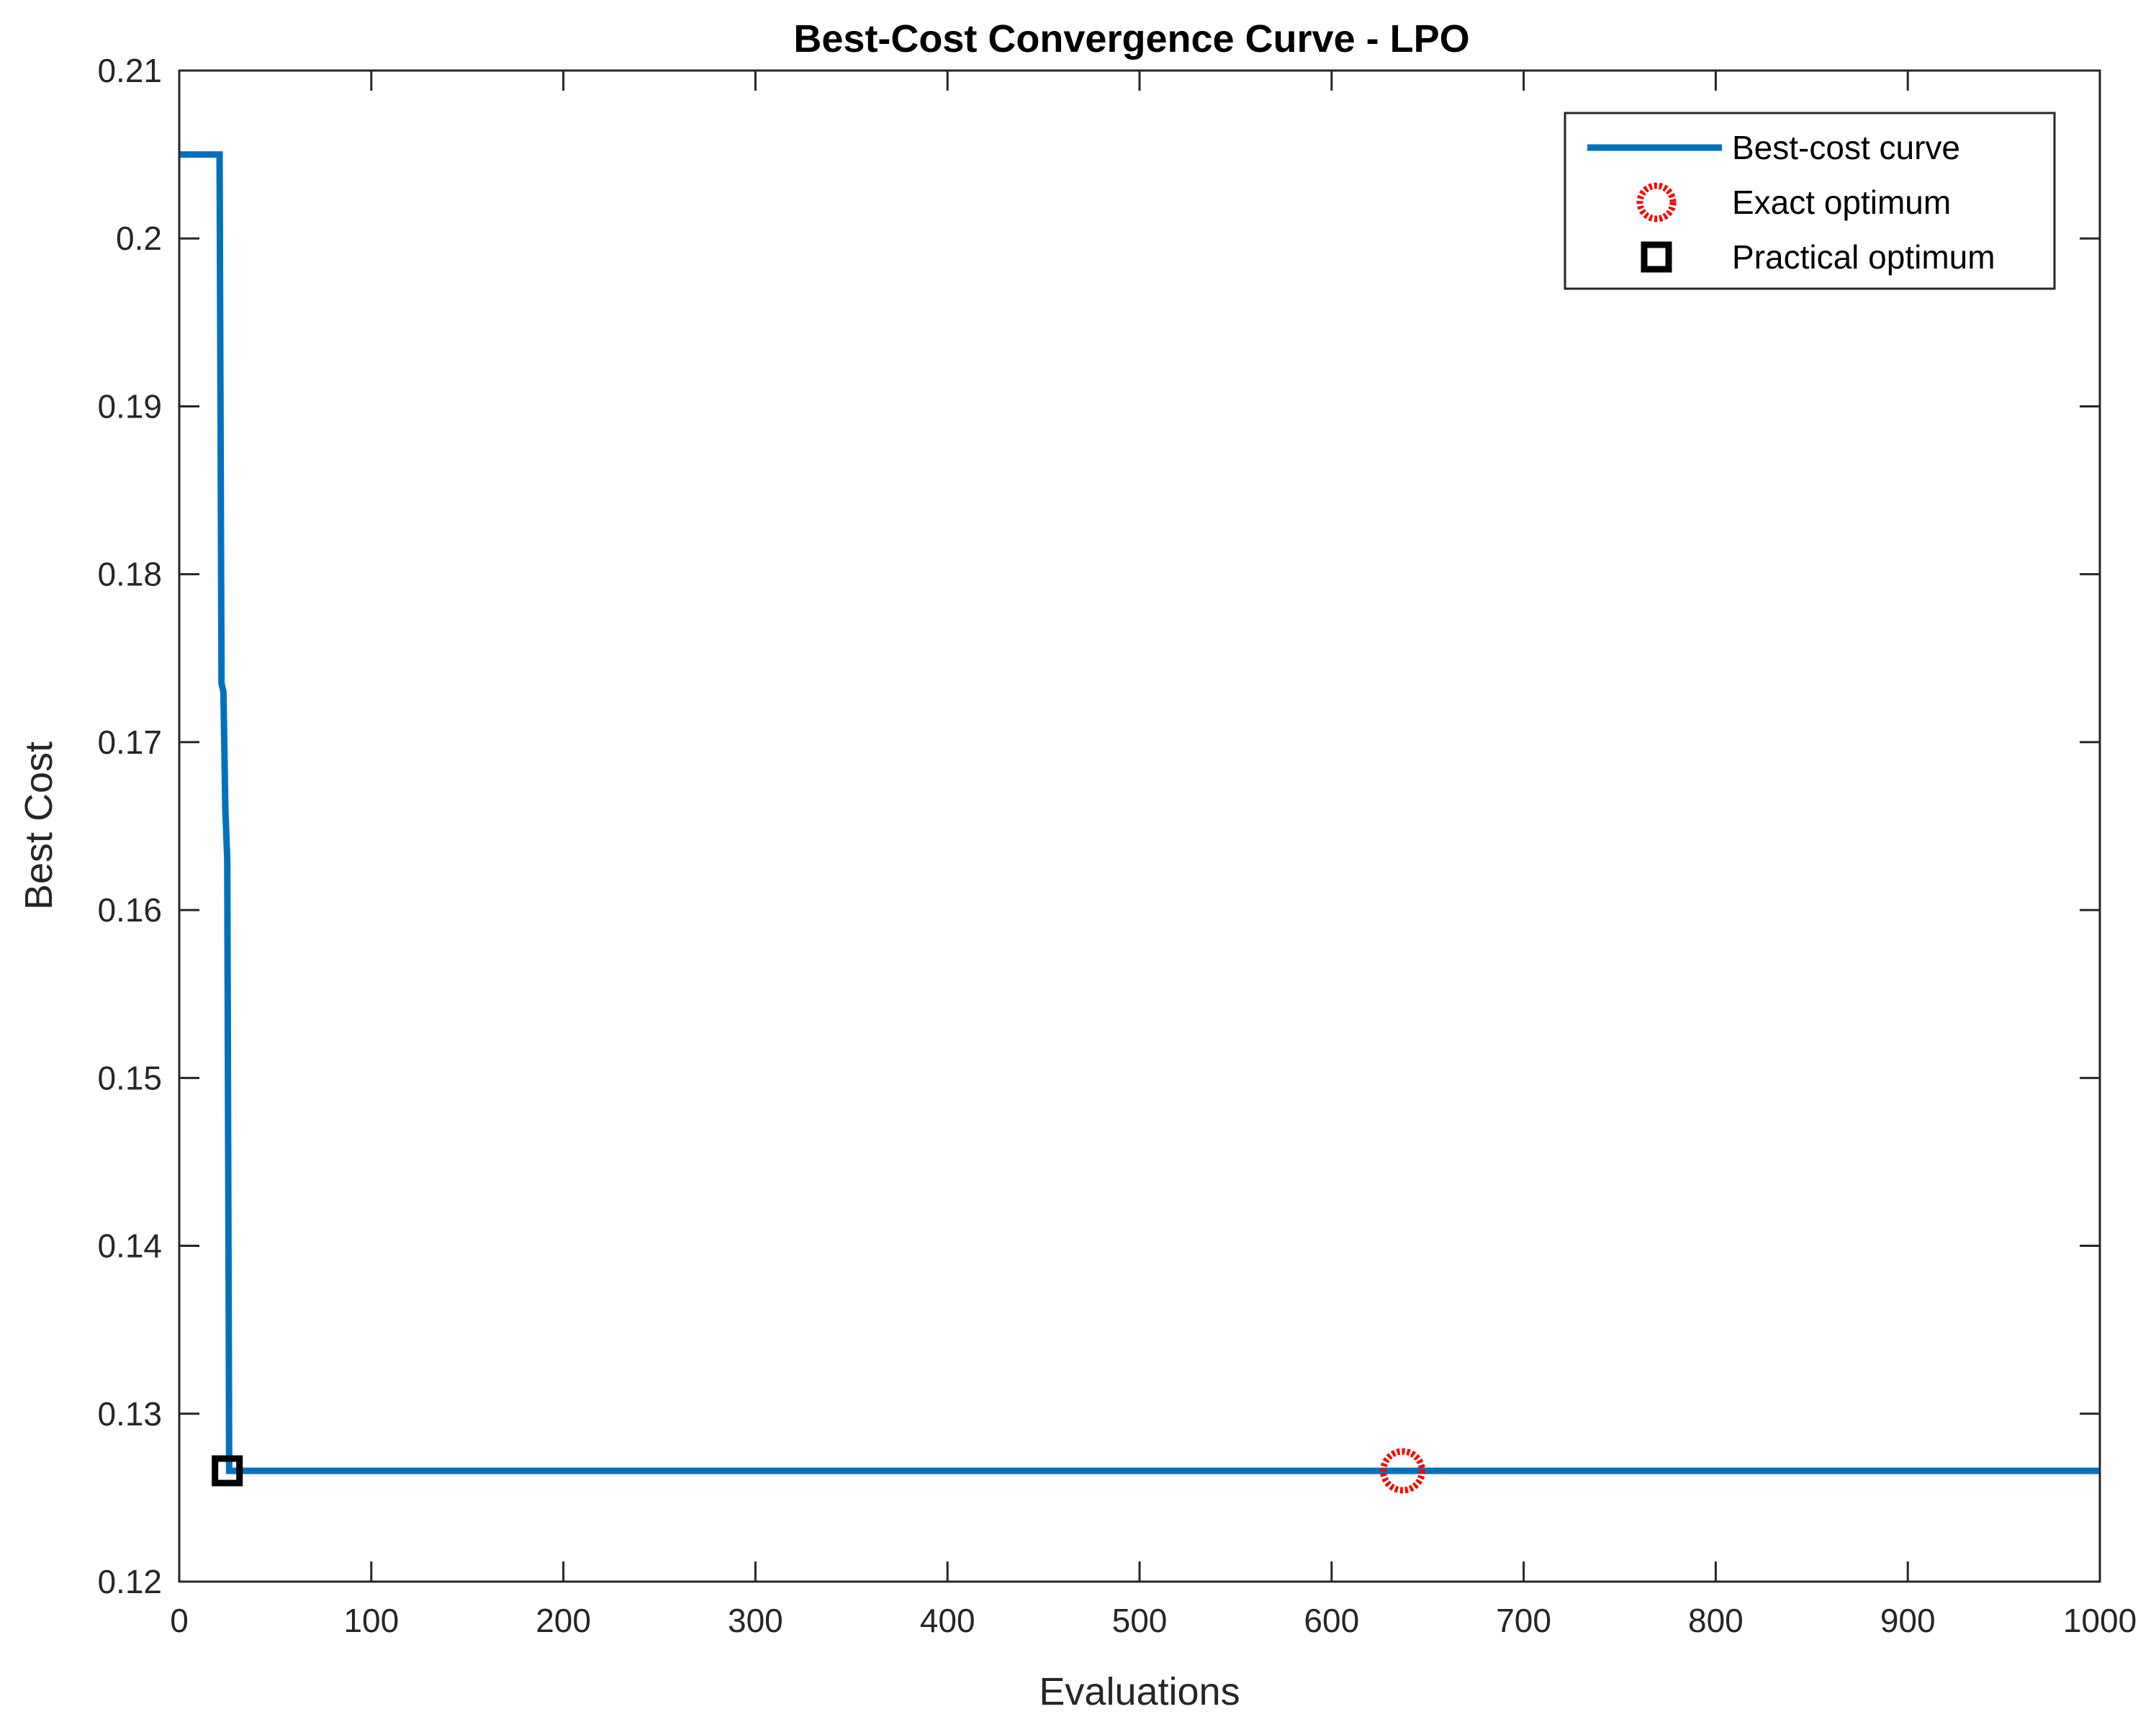  Describe the element at coordinates (819, 1471) in the screenshot. I see `series-markers` at that location.